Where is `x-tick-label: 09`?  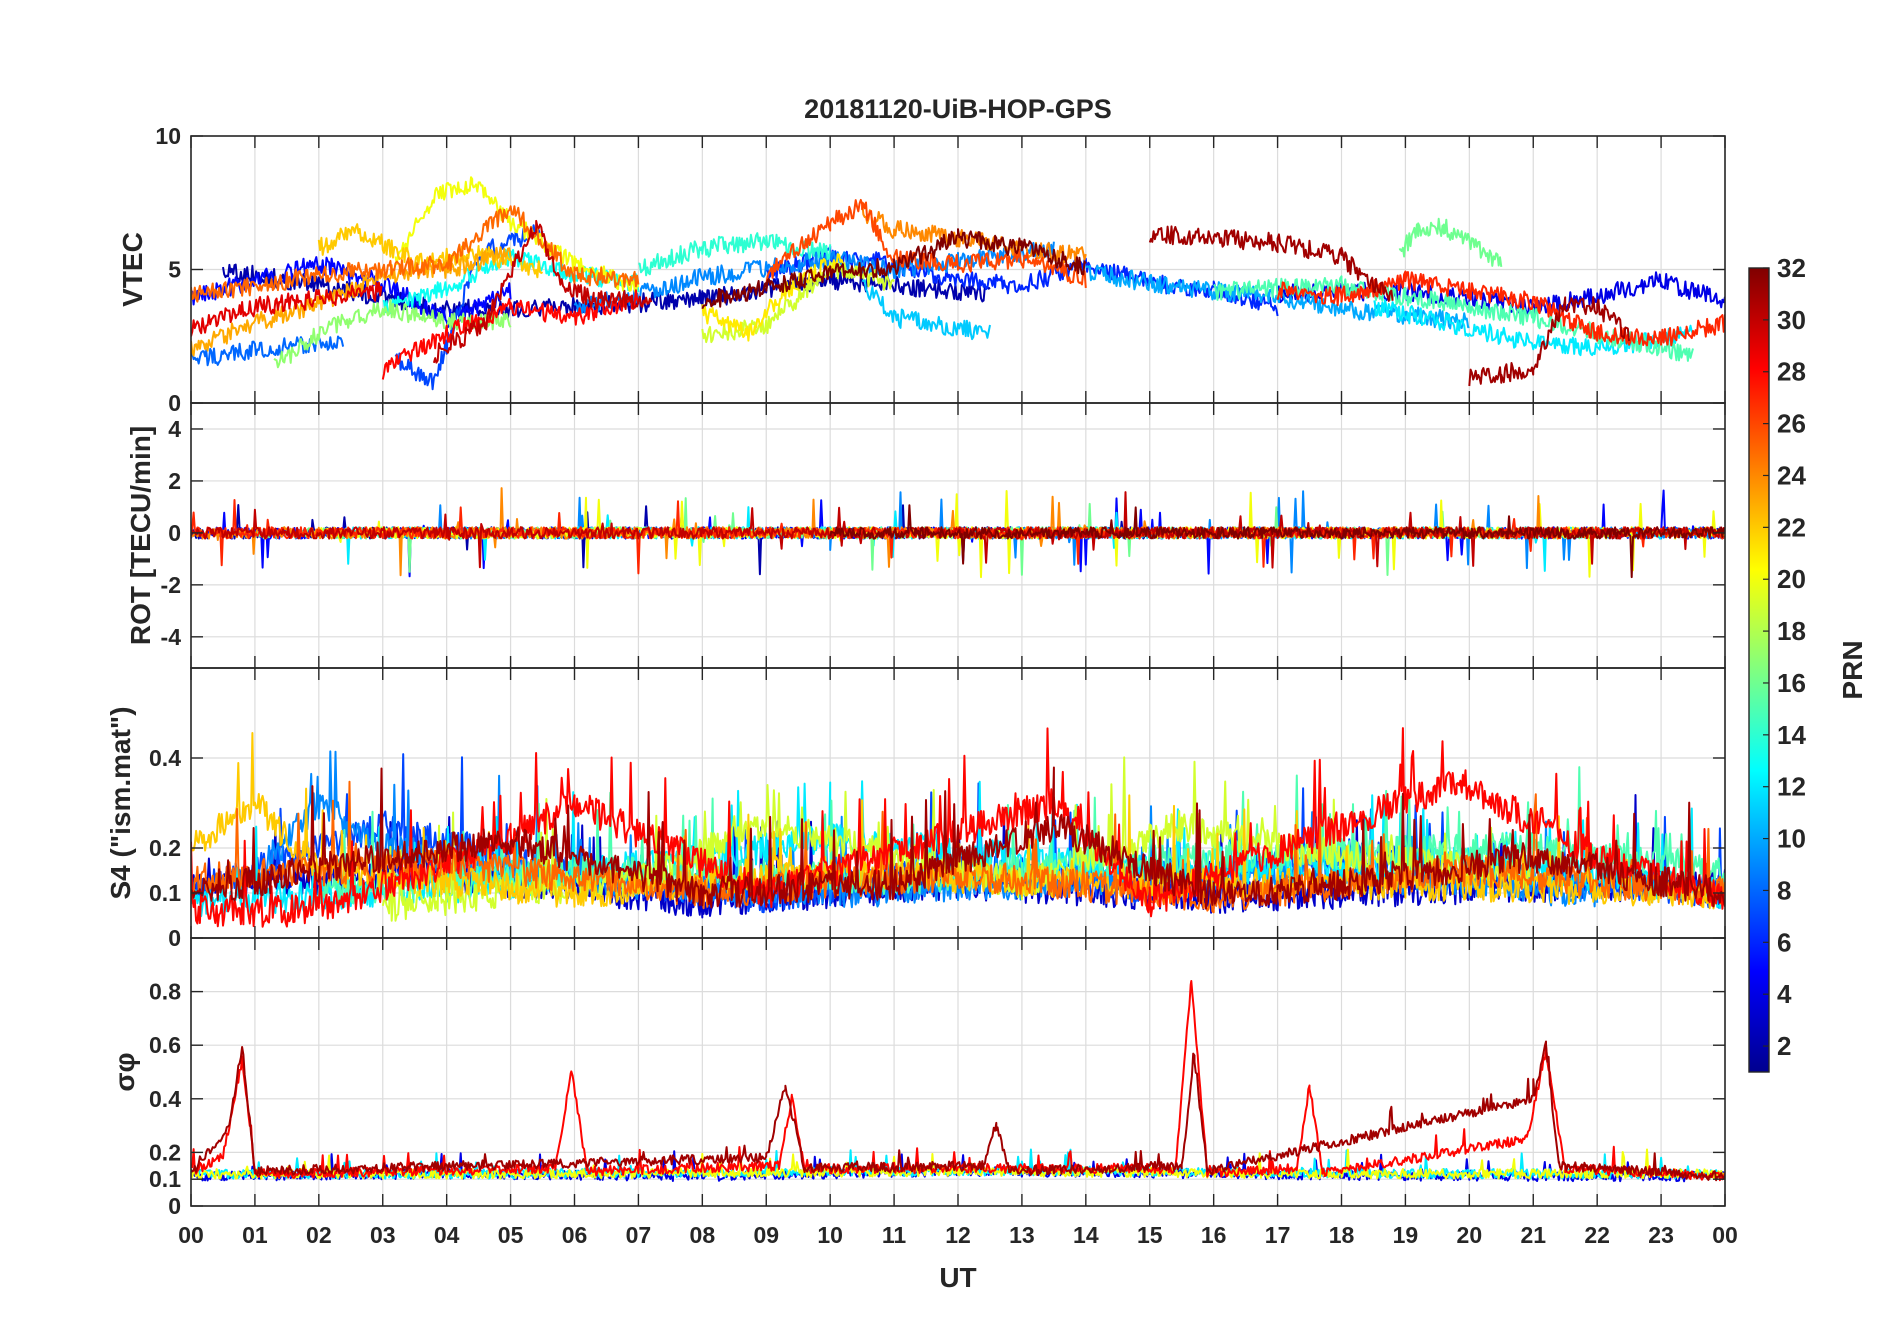 x-tick-label: 09 is located at coordinates (766, 1235).